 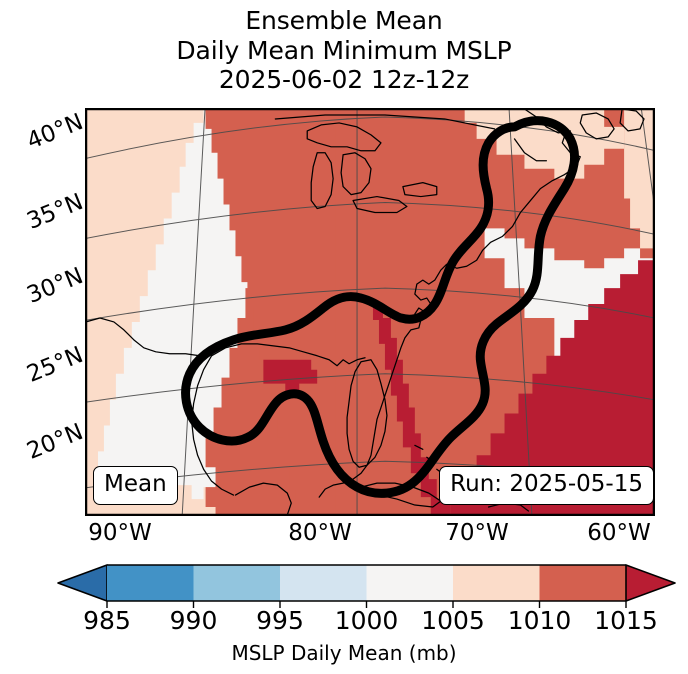 I want to click on coast-west-fragment, so click(x=143, y=337).